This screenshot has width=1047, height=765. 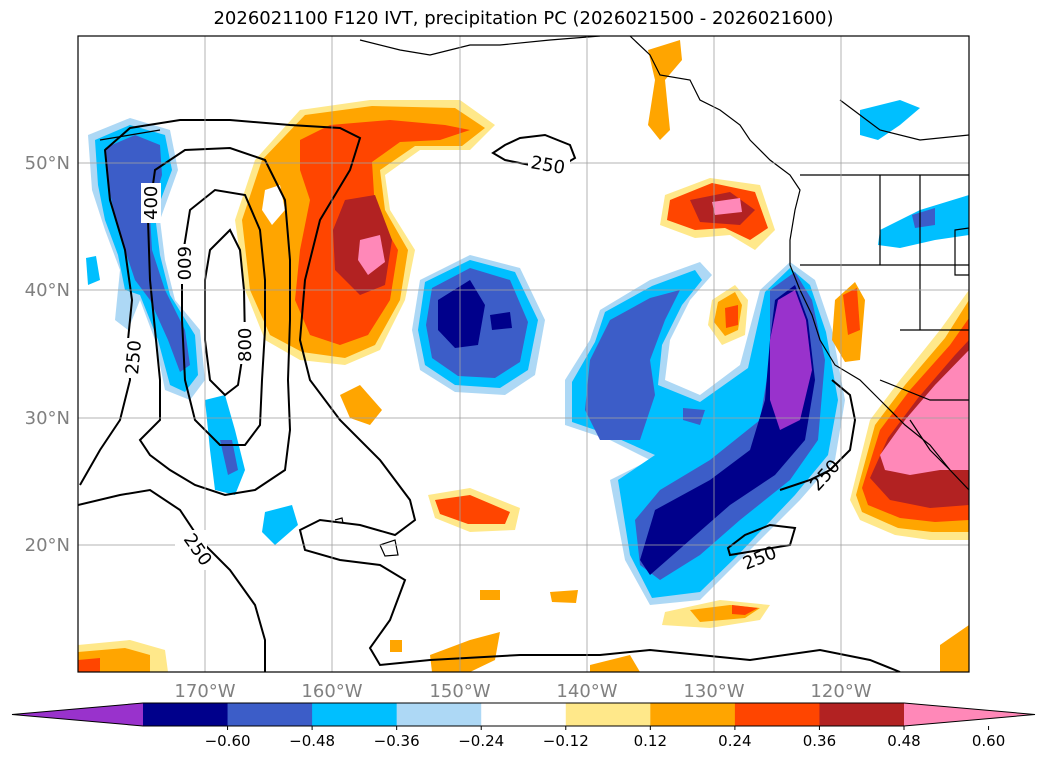 I want to click on colorbar-tick-label: −0.60, so click(x=228, y=741).